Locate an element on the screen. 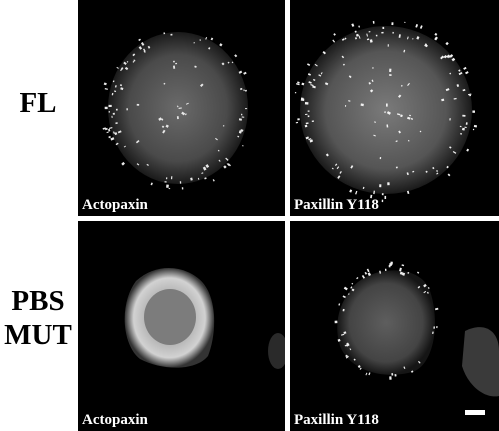 The height and width of the screenshot is (431, 499). row-label-fl-line-1: FL is located at coordinates (38, 103).